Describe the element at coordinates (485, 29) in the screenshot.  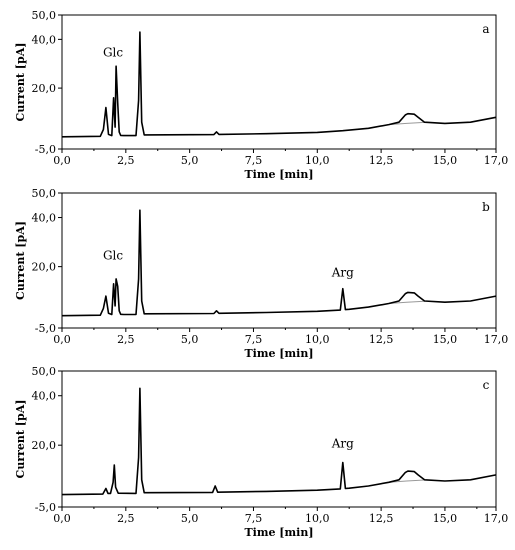
I see `panel-letter: a` at that location.